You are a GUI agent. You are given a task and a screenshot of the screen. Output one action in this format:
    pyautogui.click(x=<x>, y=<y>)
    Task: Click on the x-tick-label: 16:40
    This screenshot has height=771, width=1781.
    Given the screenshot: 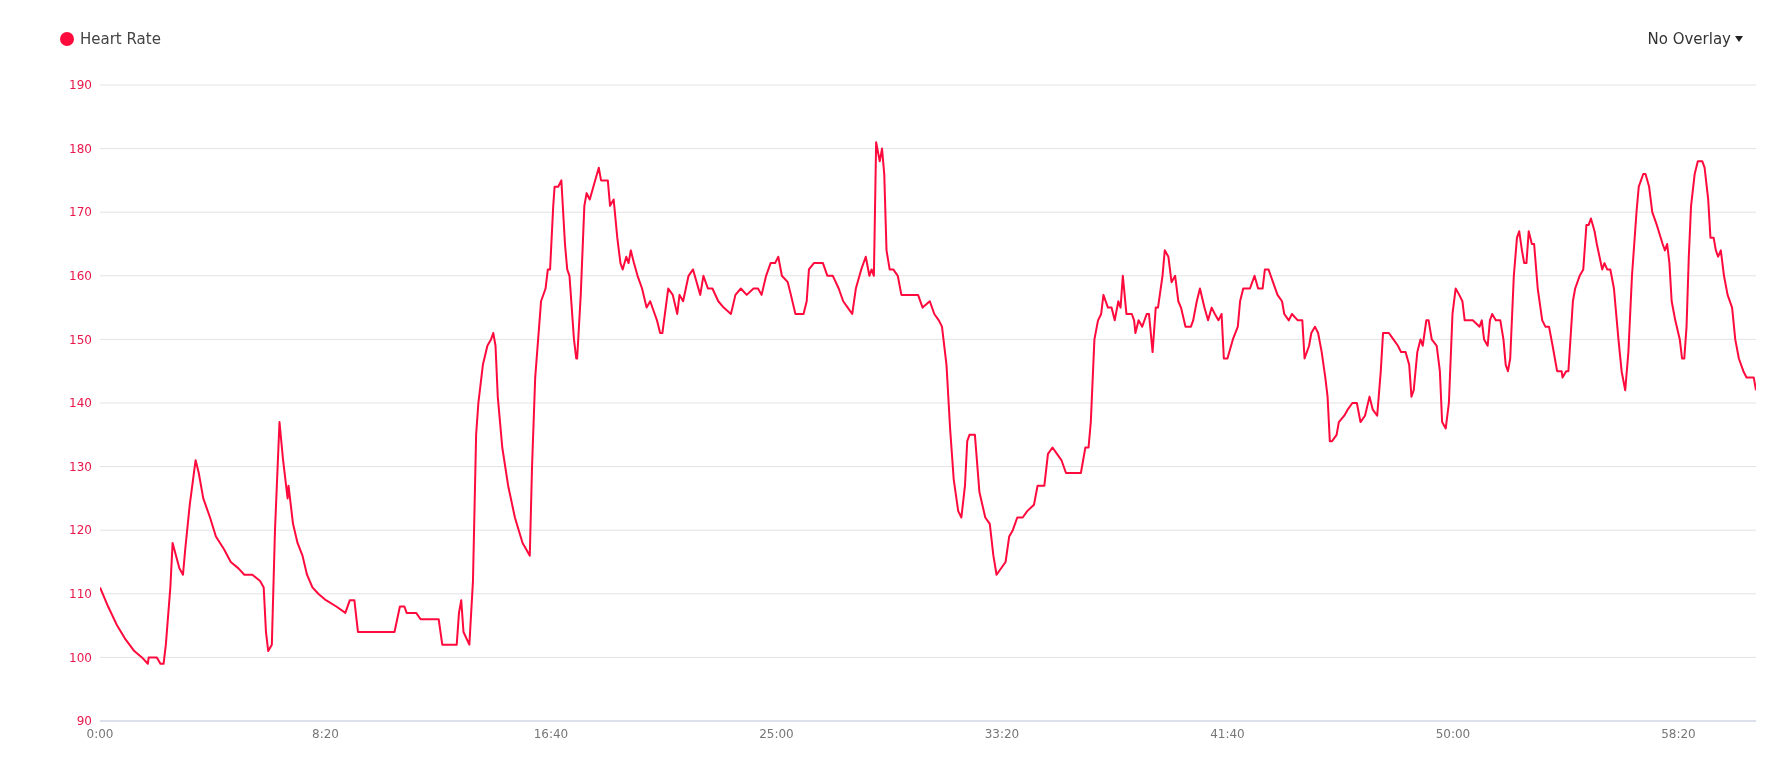 What is the action you would take?
    pyautogui.click(x=551, y=733)
    